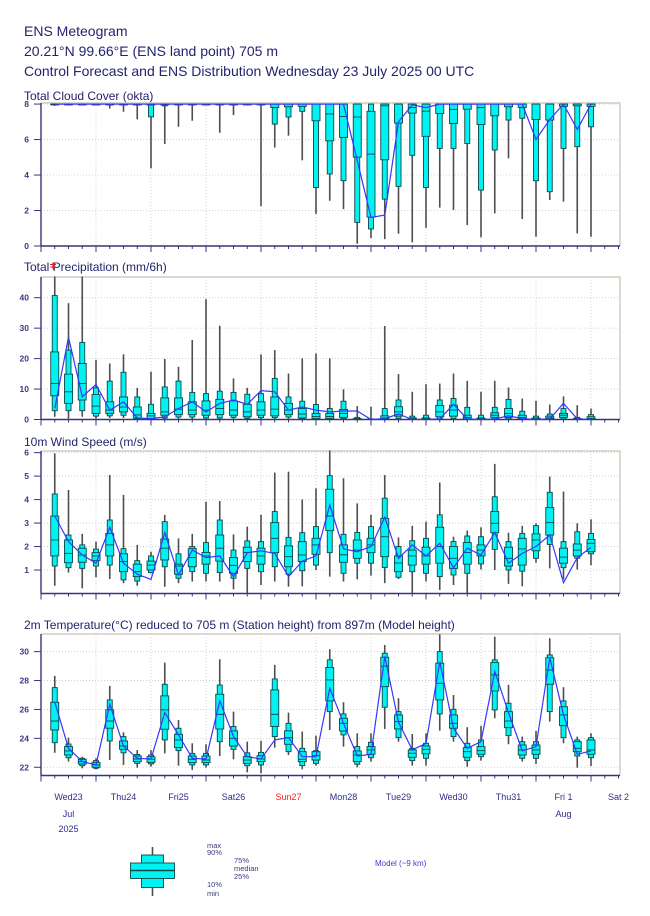 The height and width of the screenshot is (916, 650). I want to click on day-label: Thu31, so click(509, 797).